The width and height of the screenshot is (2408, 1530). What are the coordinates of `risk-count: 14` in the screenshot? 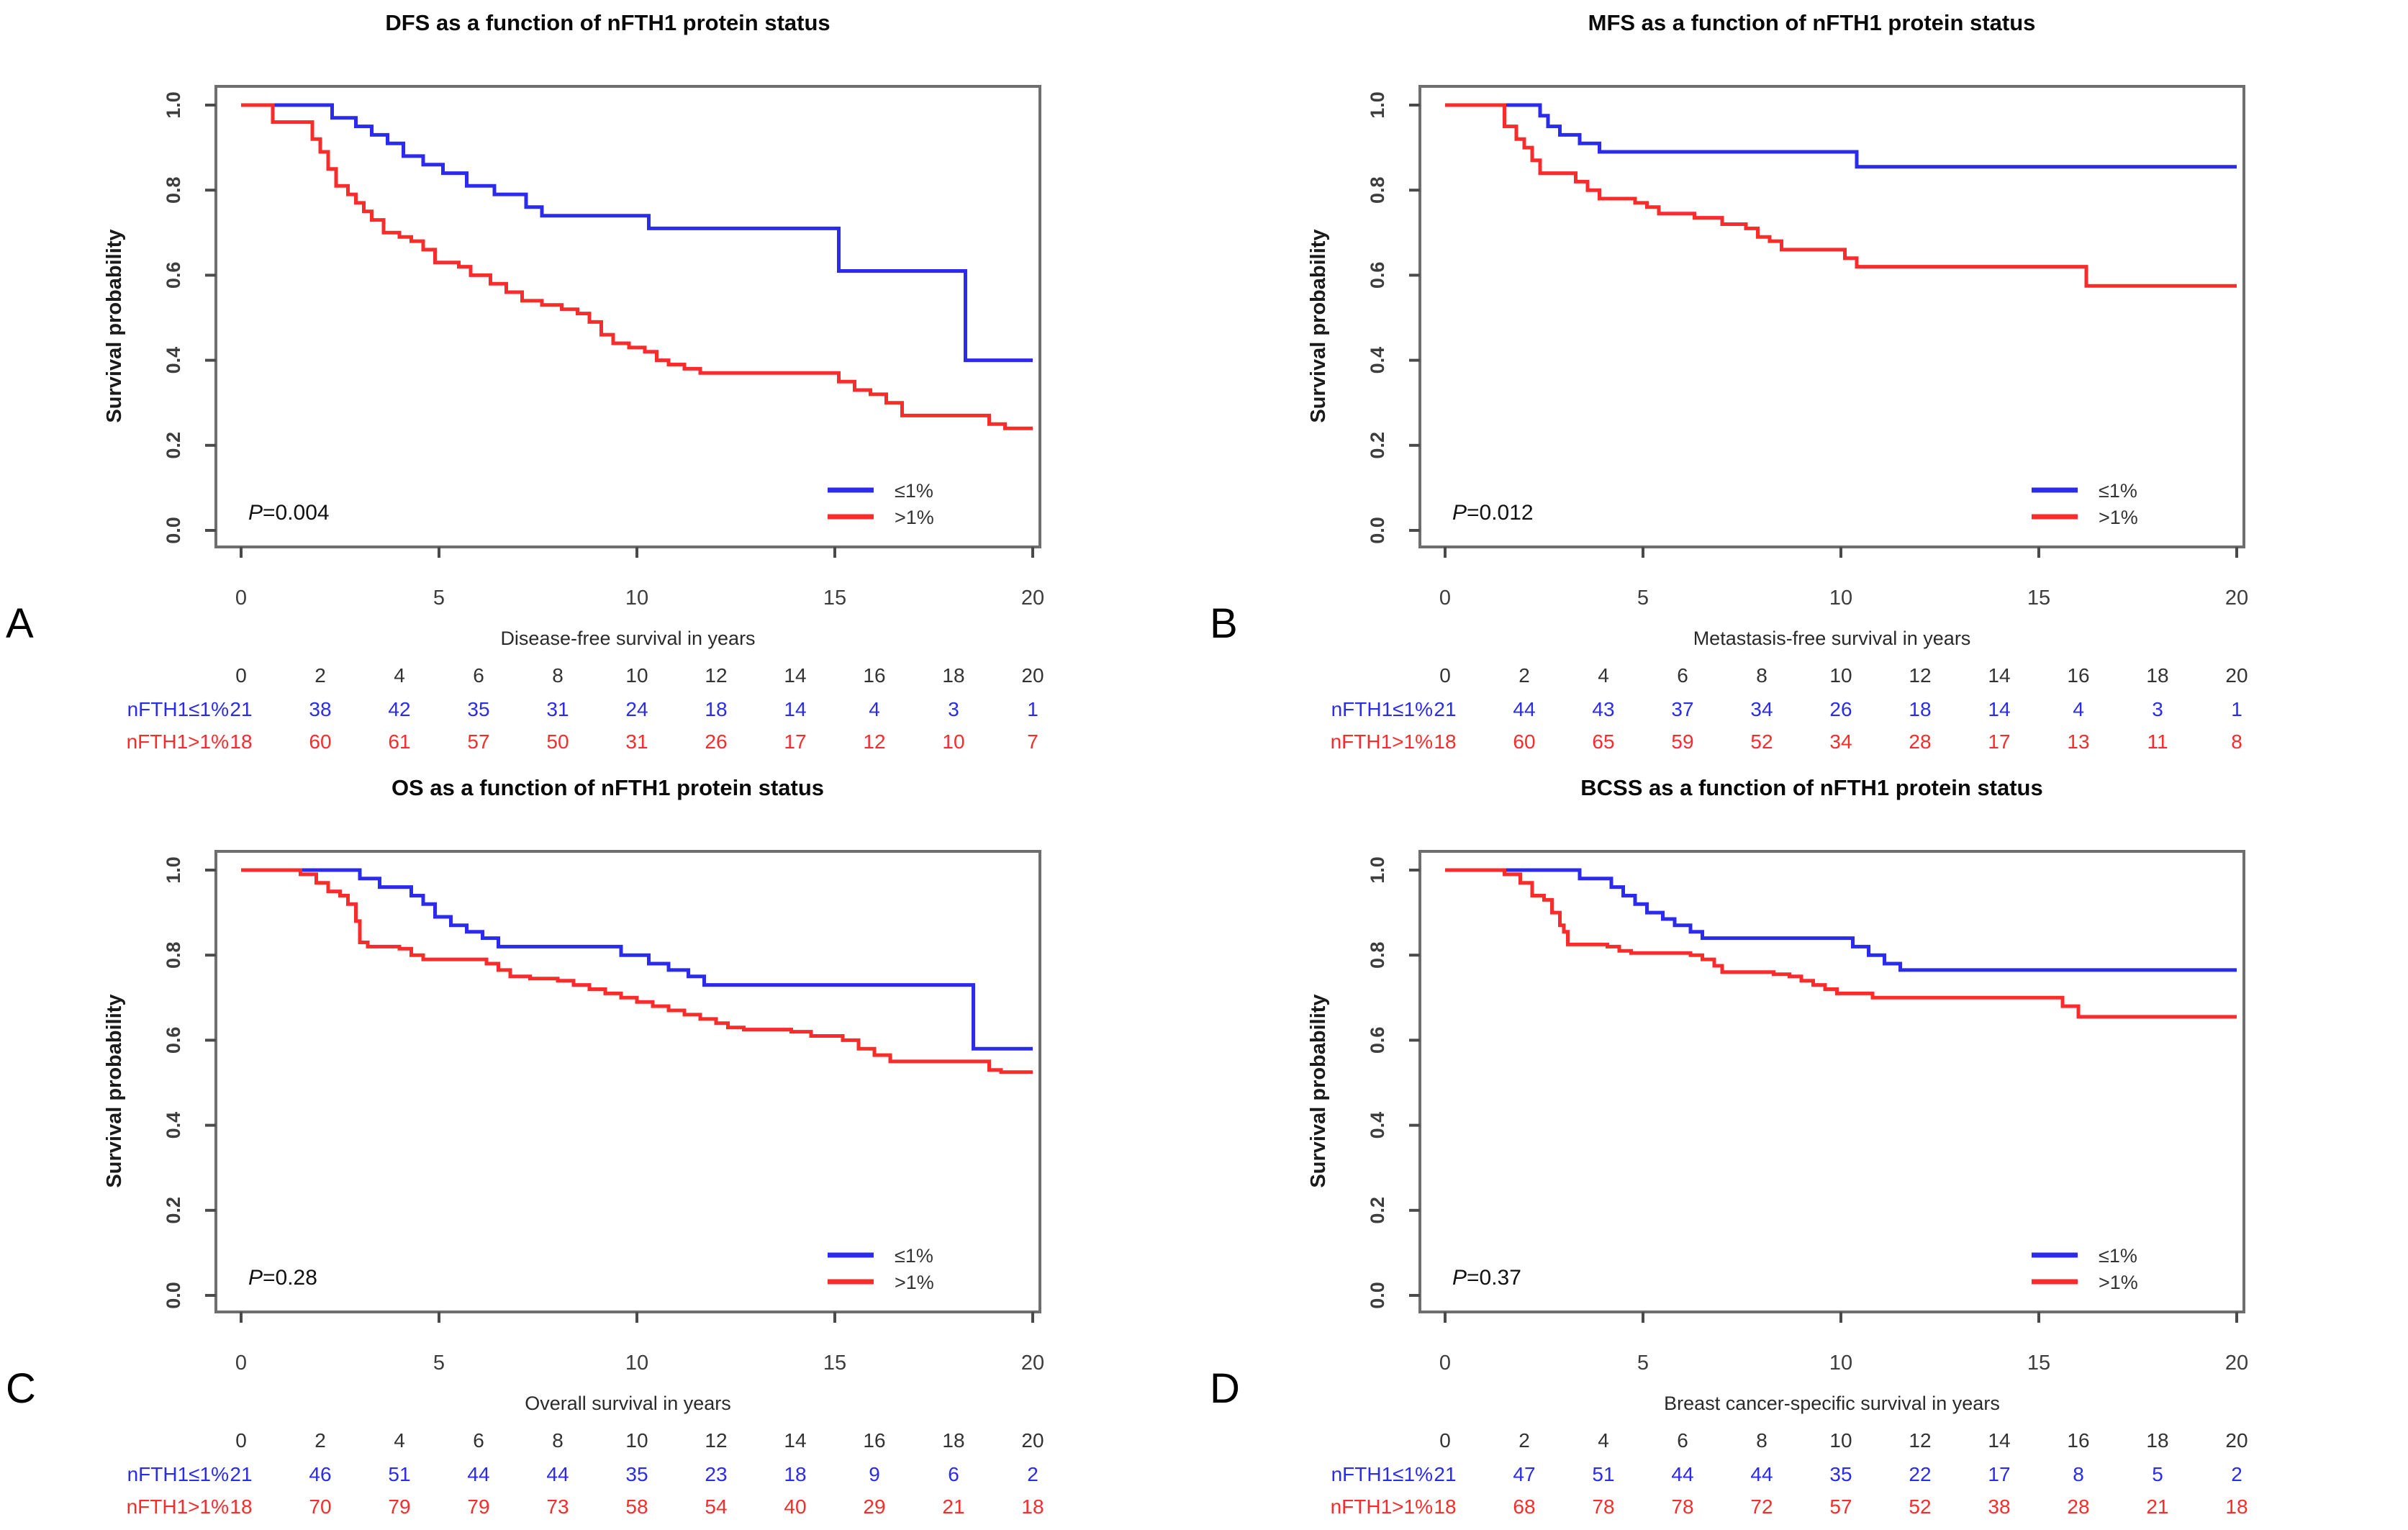 It's located at (1999, 709).